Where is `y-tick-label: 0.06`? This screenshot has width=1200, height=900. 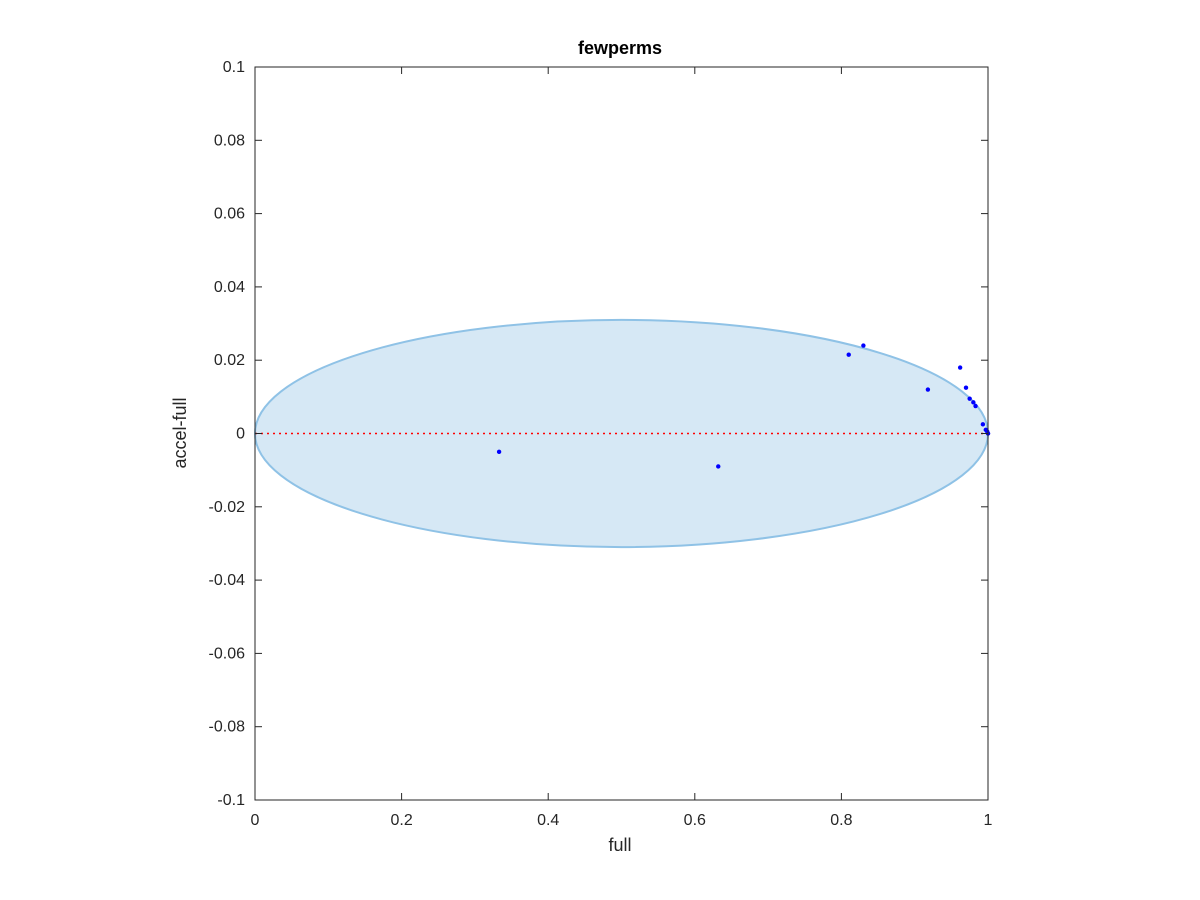
y-tick-label: 0.06 is located at coordinates (229, 214).